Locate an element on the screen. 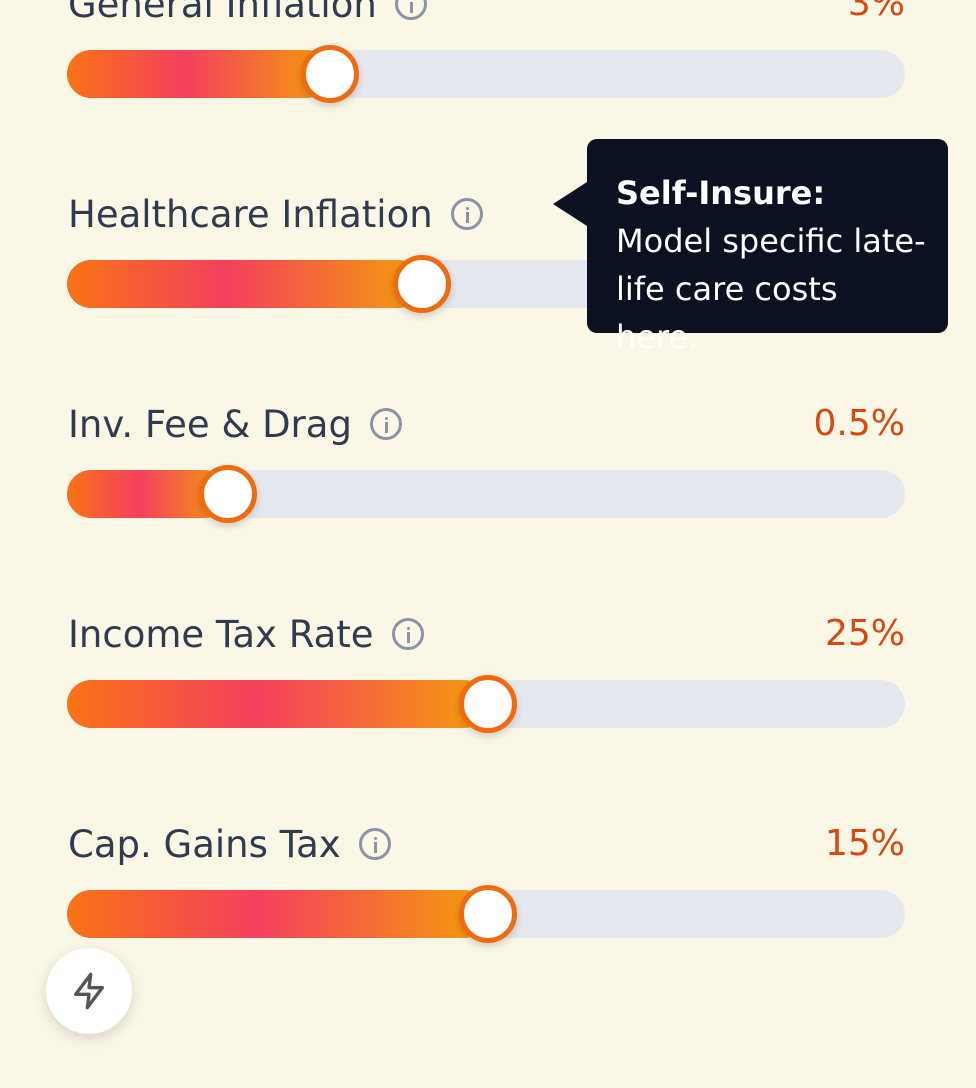  label-text: Cap. Gains Tax is located at coordinates (204, 844).